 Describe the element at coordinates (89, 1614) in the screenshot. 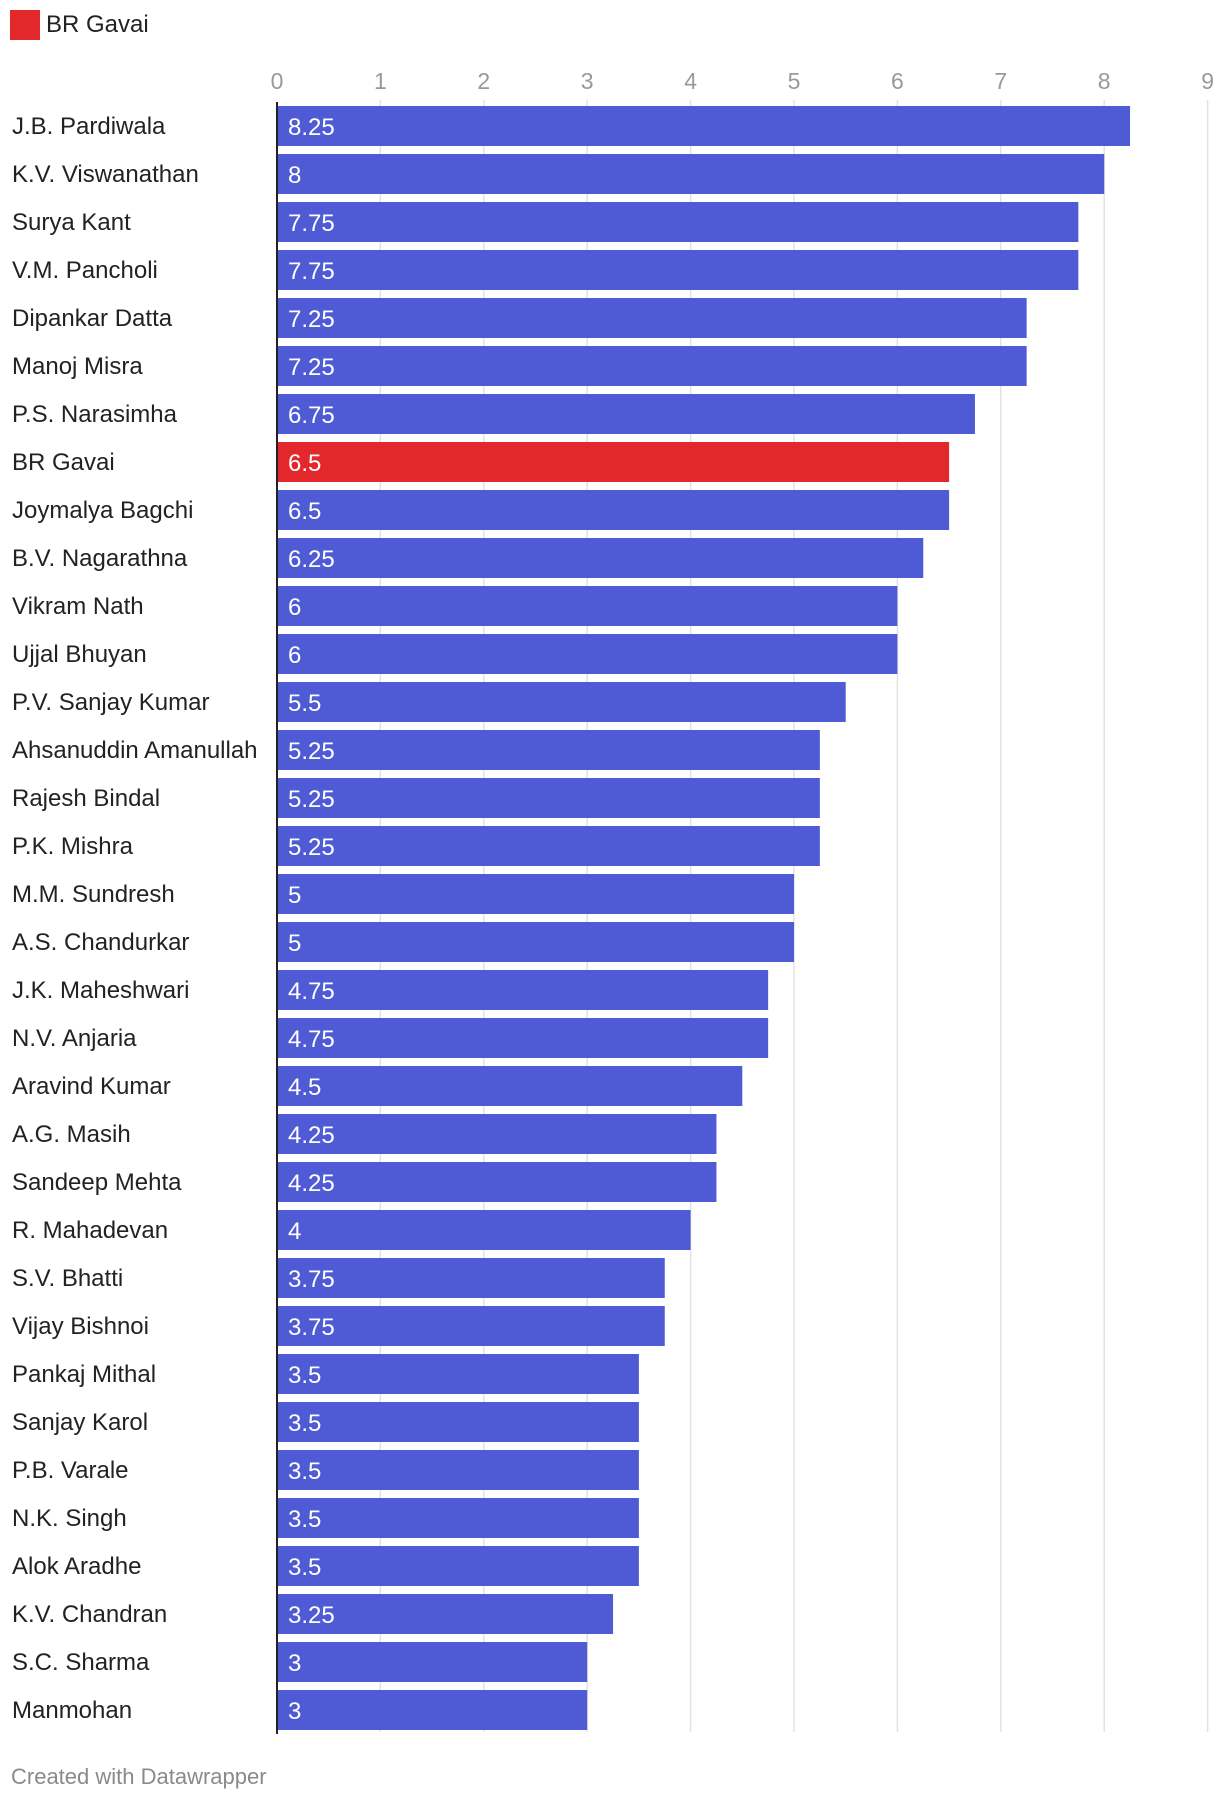

I see `category-label: K.V. Chandran` at that location.